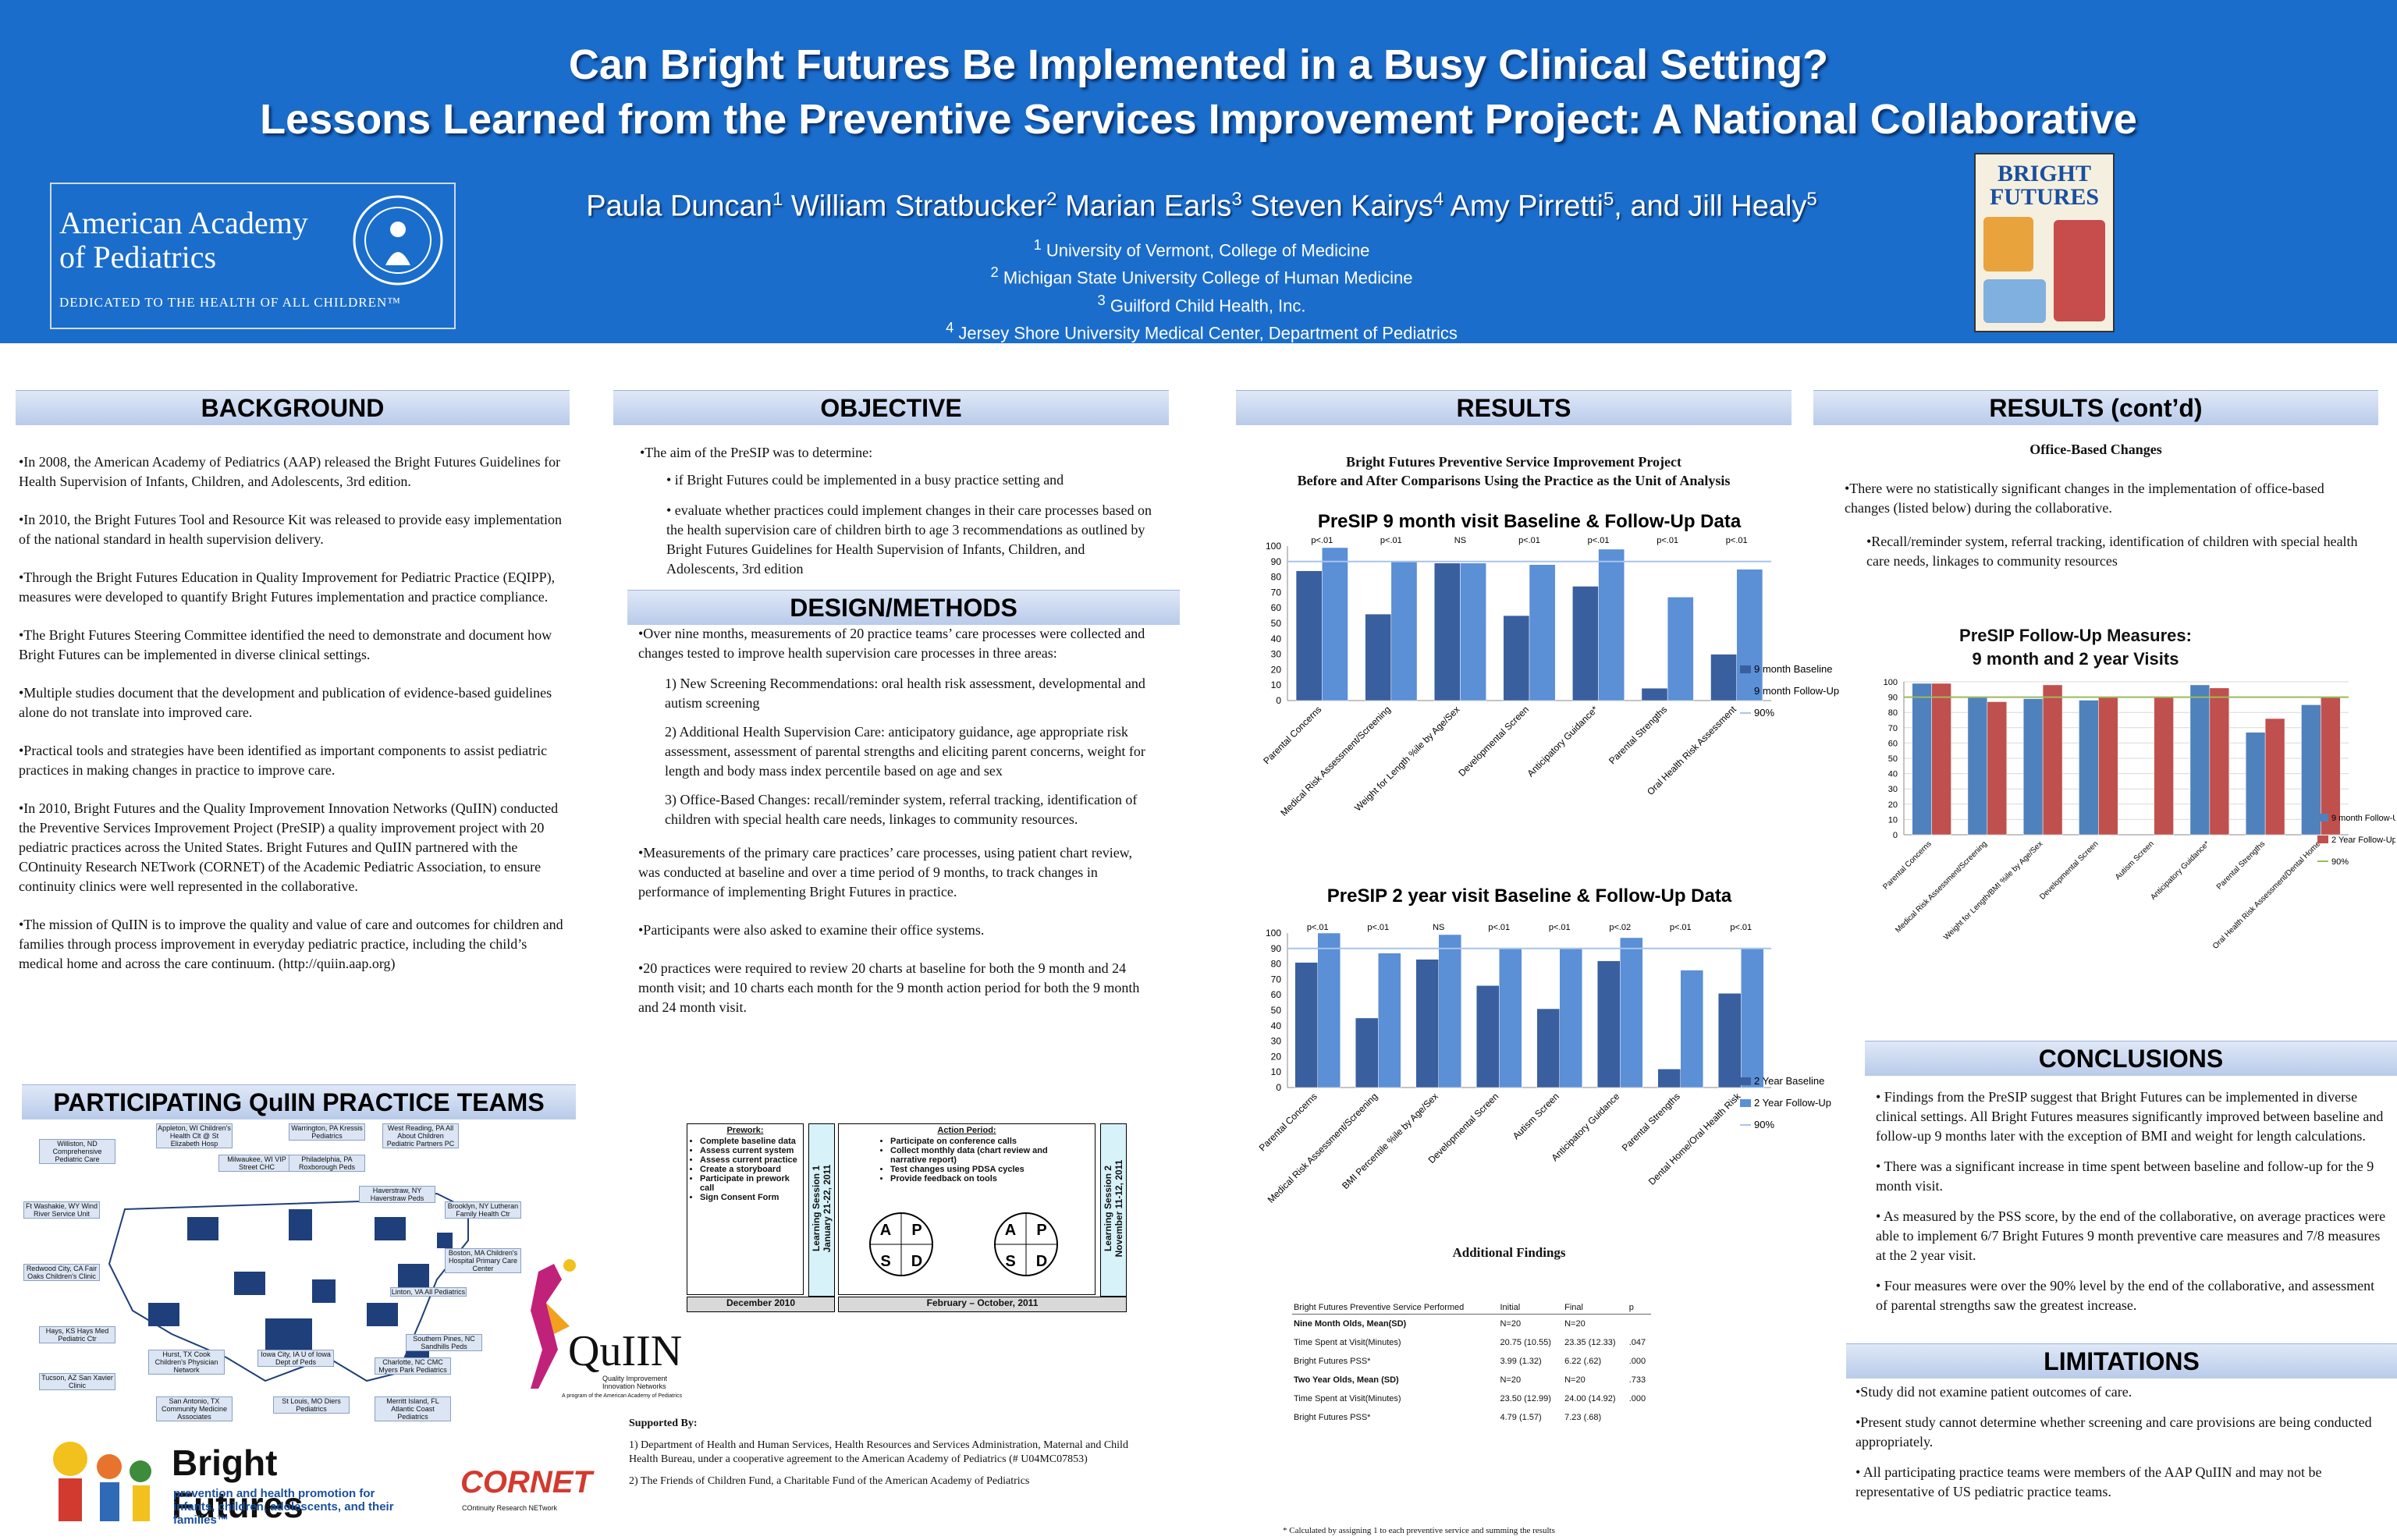 The height and width of the screenshot is (1540, 2397). Describe the element at coordinates (1276, 561) in the screenshot. I see `y-tick-label: 90` at that location.